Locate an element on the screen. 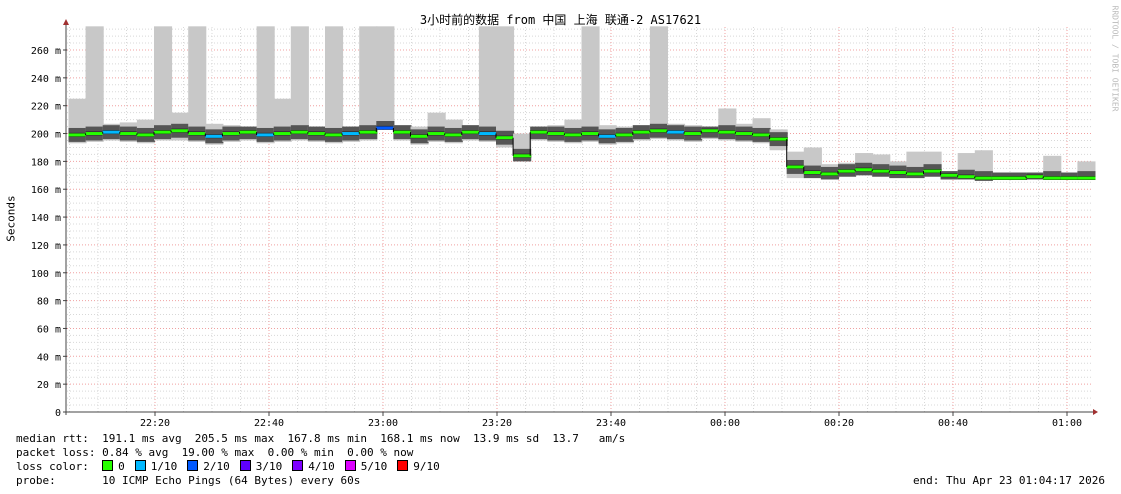 This screenshot has width=1121, height=494. legend-item: 2/10 is located at coordinates (208, 466).